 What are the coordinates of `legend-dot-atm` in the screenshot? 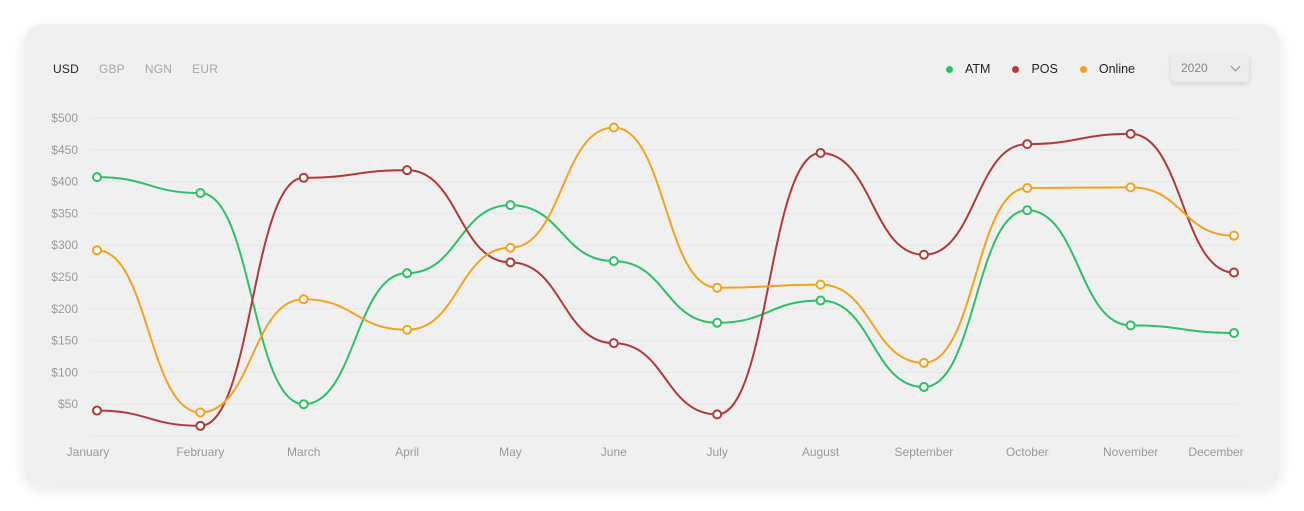 It's located at (949, 69).